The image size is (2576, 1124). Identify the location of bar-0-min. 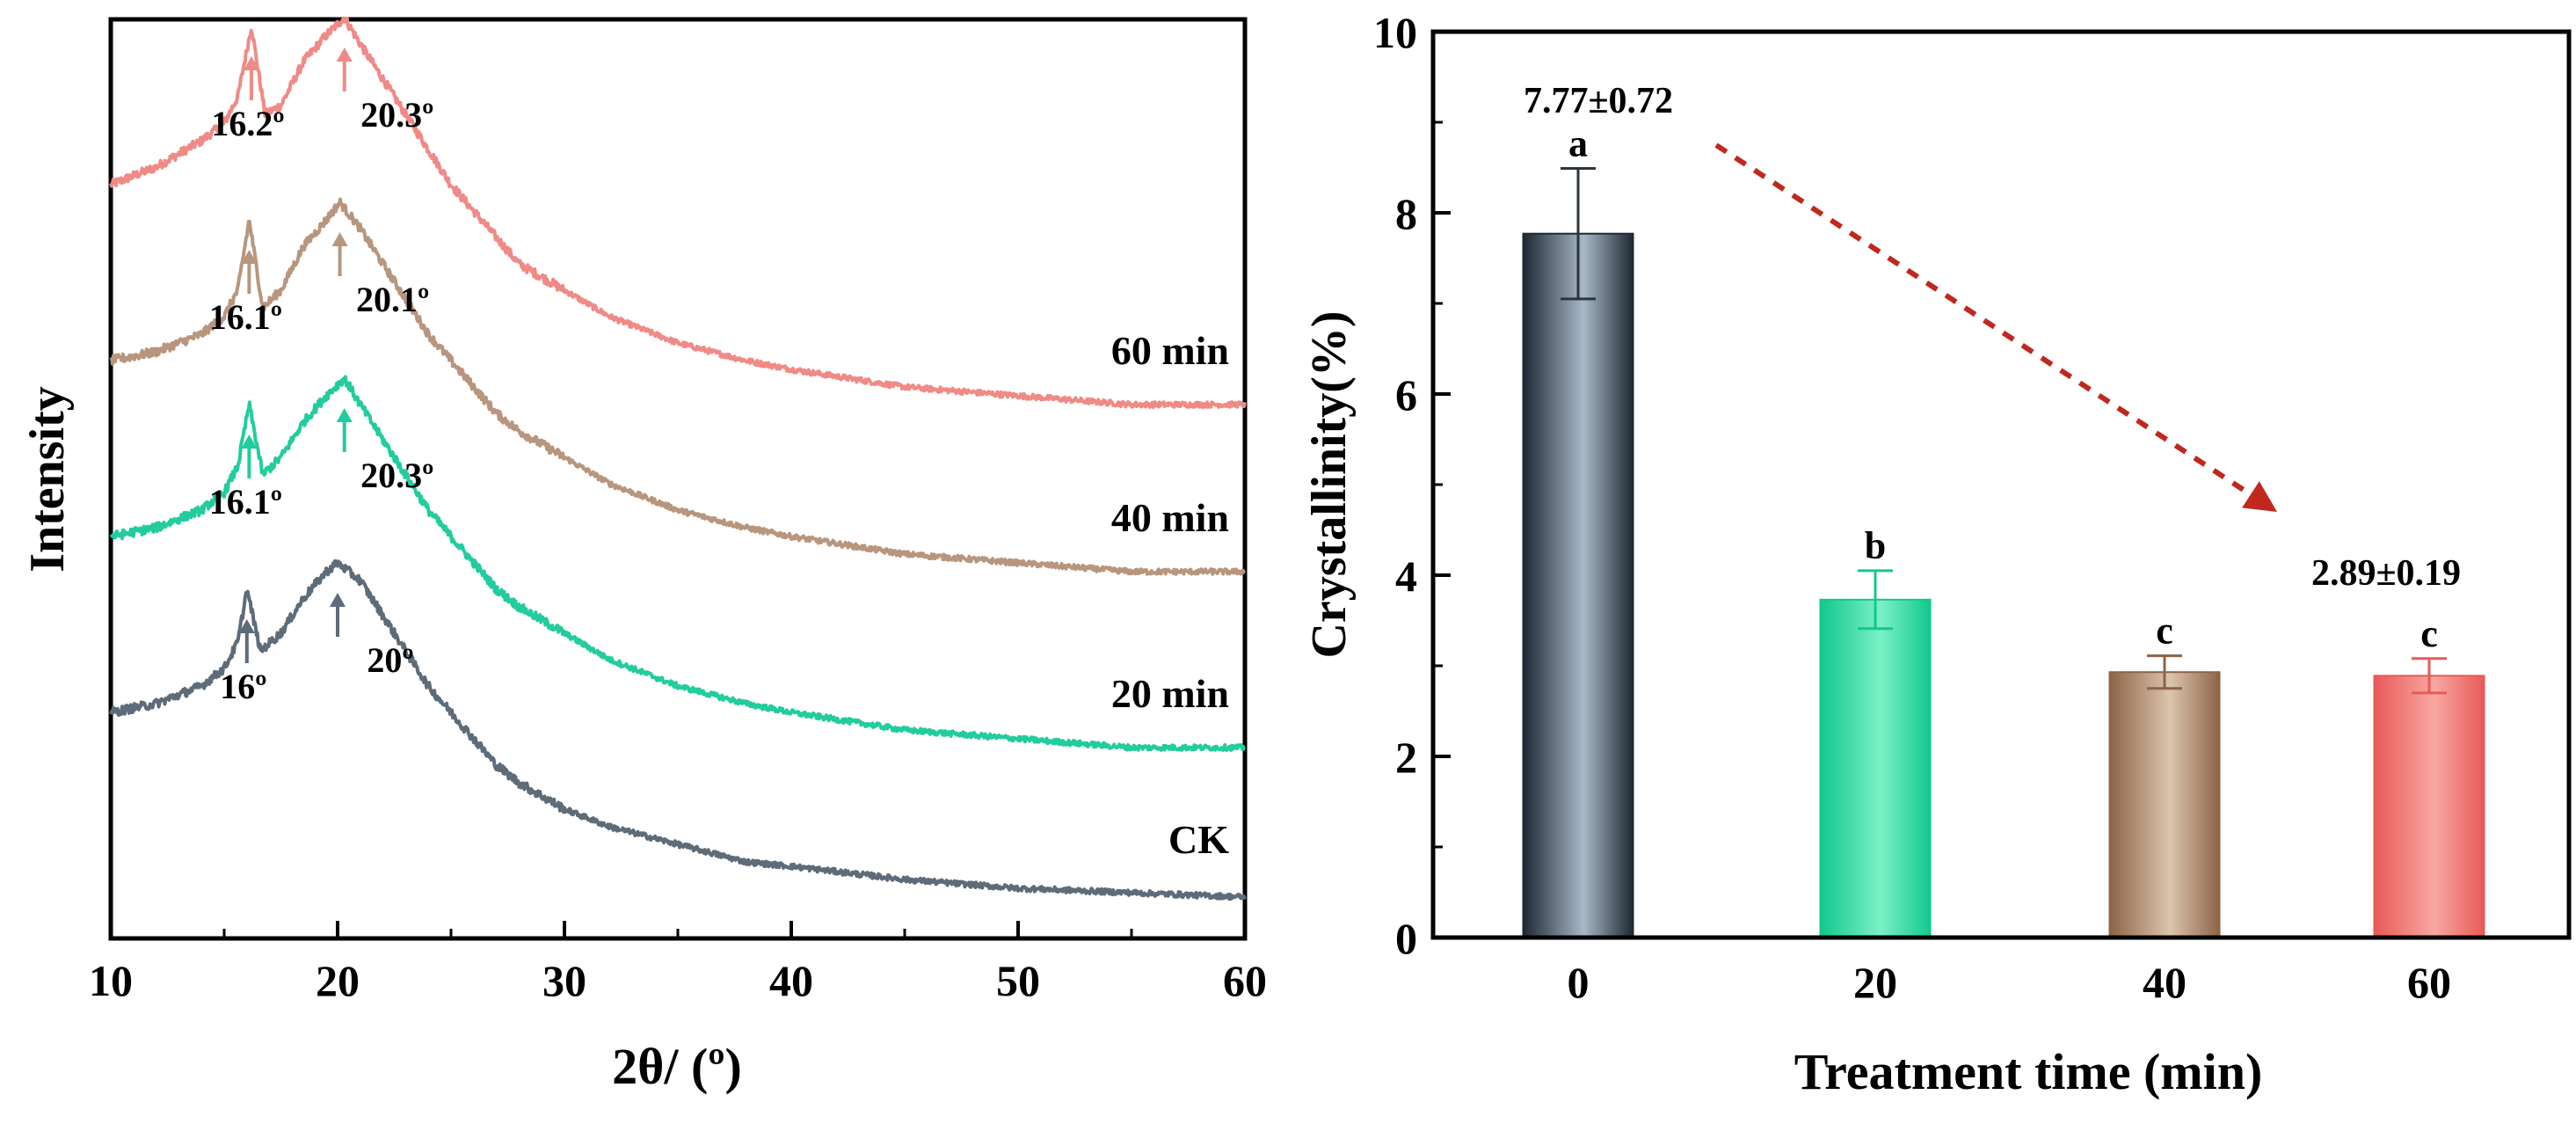
(1578, 585).